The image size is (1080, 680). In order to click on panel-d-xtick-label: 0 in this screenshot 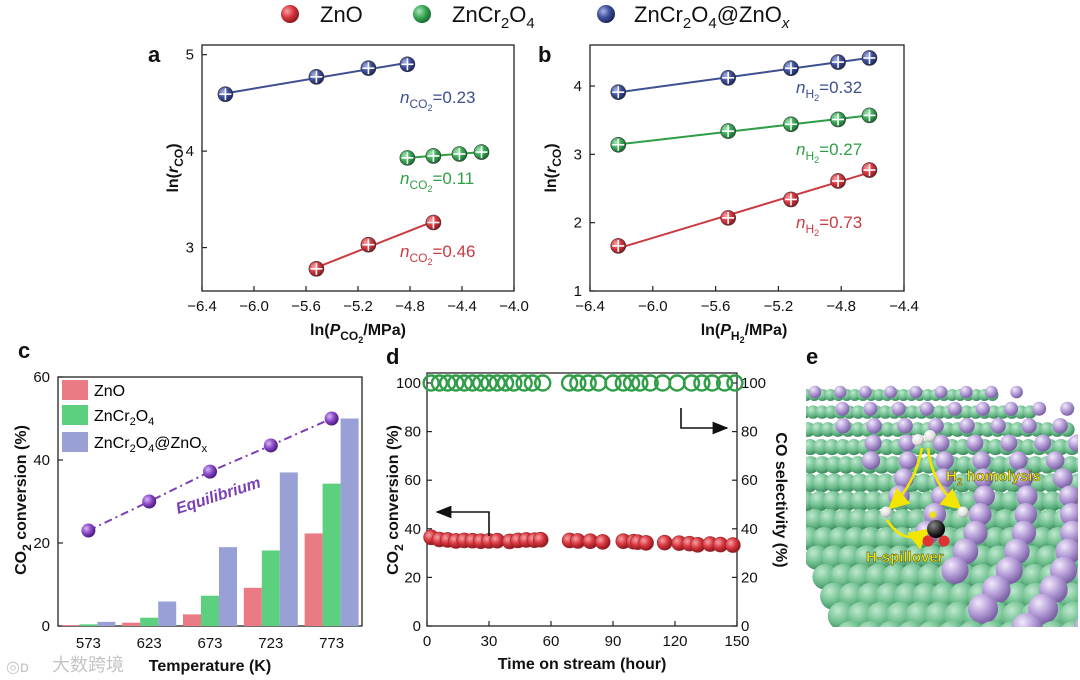, I will do `click(427, 641)`.